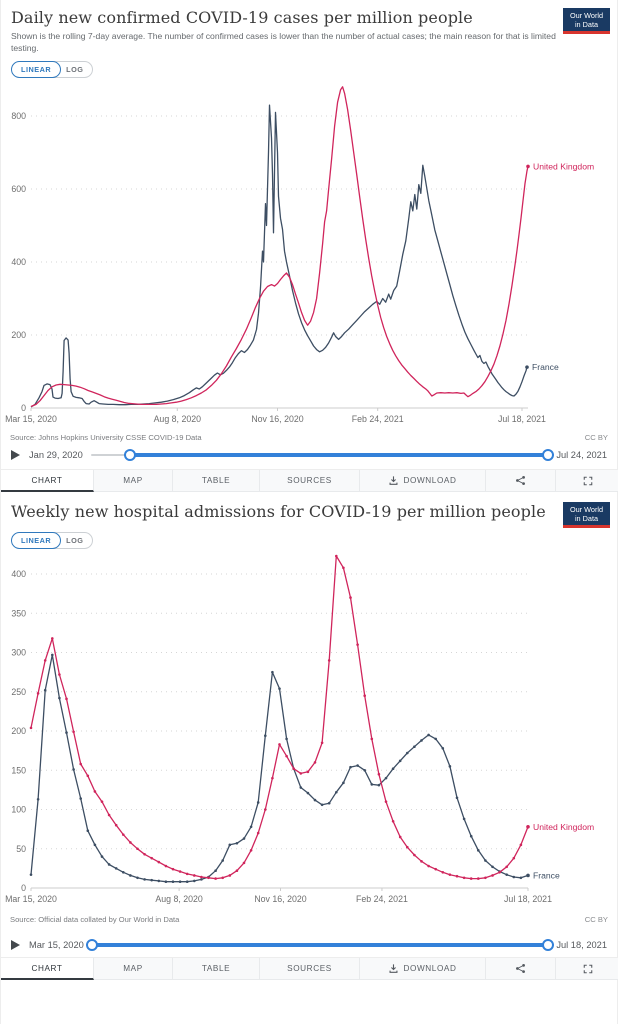  Describe the element at coordinates (21, 849) in the screenshot. I see `svg-text: 50` at that location.